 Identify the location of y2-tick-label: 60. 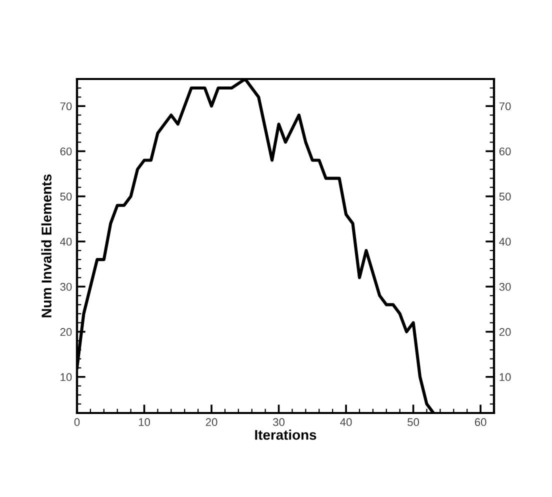
(505, 151).